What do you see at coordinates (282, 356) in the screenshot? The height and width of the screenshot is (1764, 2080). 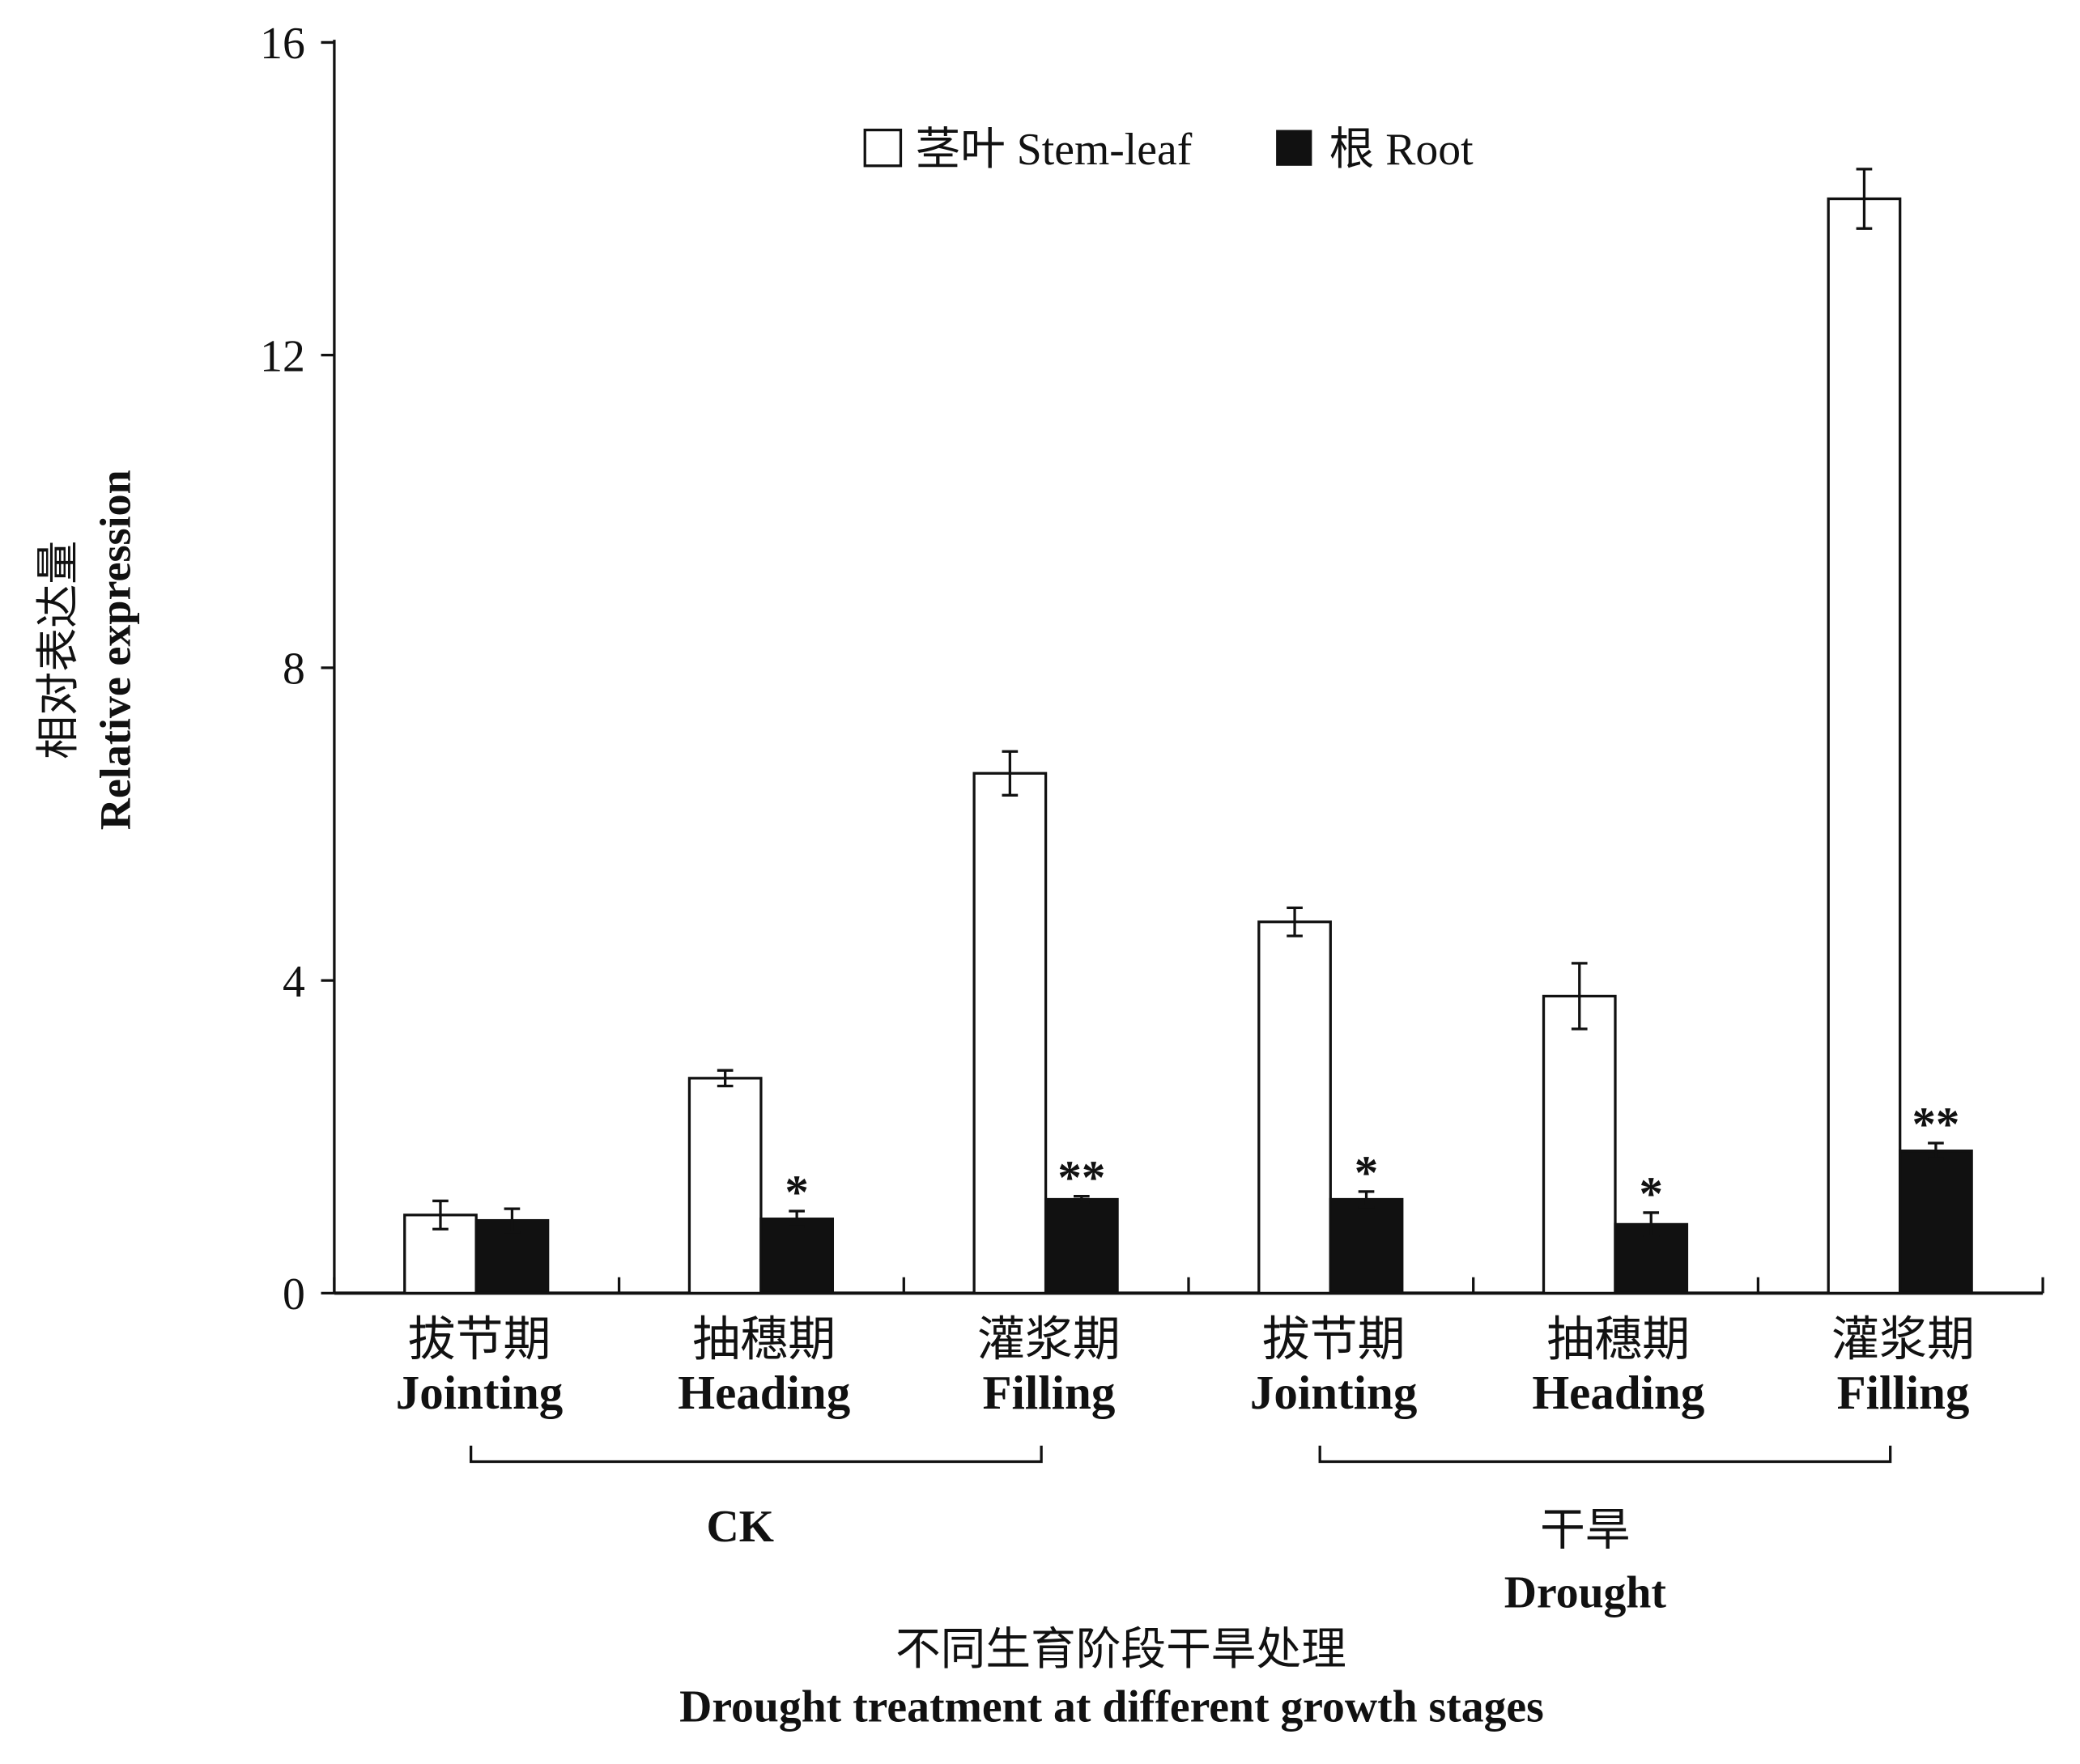 I see `y-tick-label: 12` at bounding box center [282, 356].